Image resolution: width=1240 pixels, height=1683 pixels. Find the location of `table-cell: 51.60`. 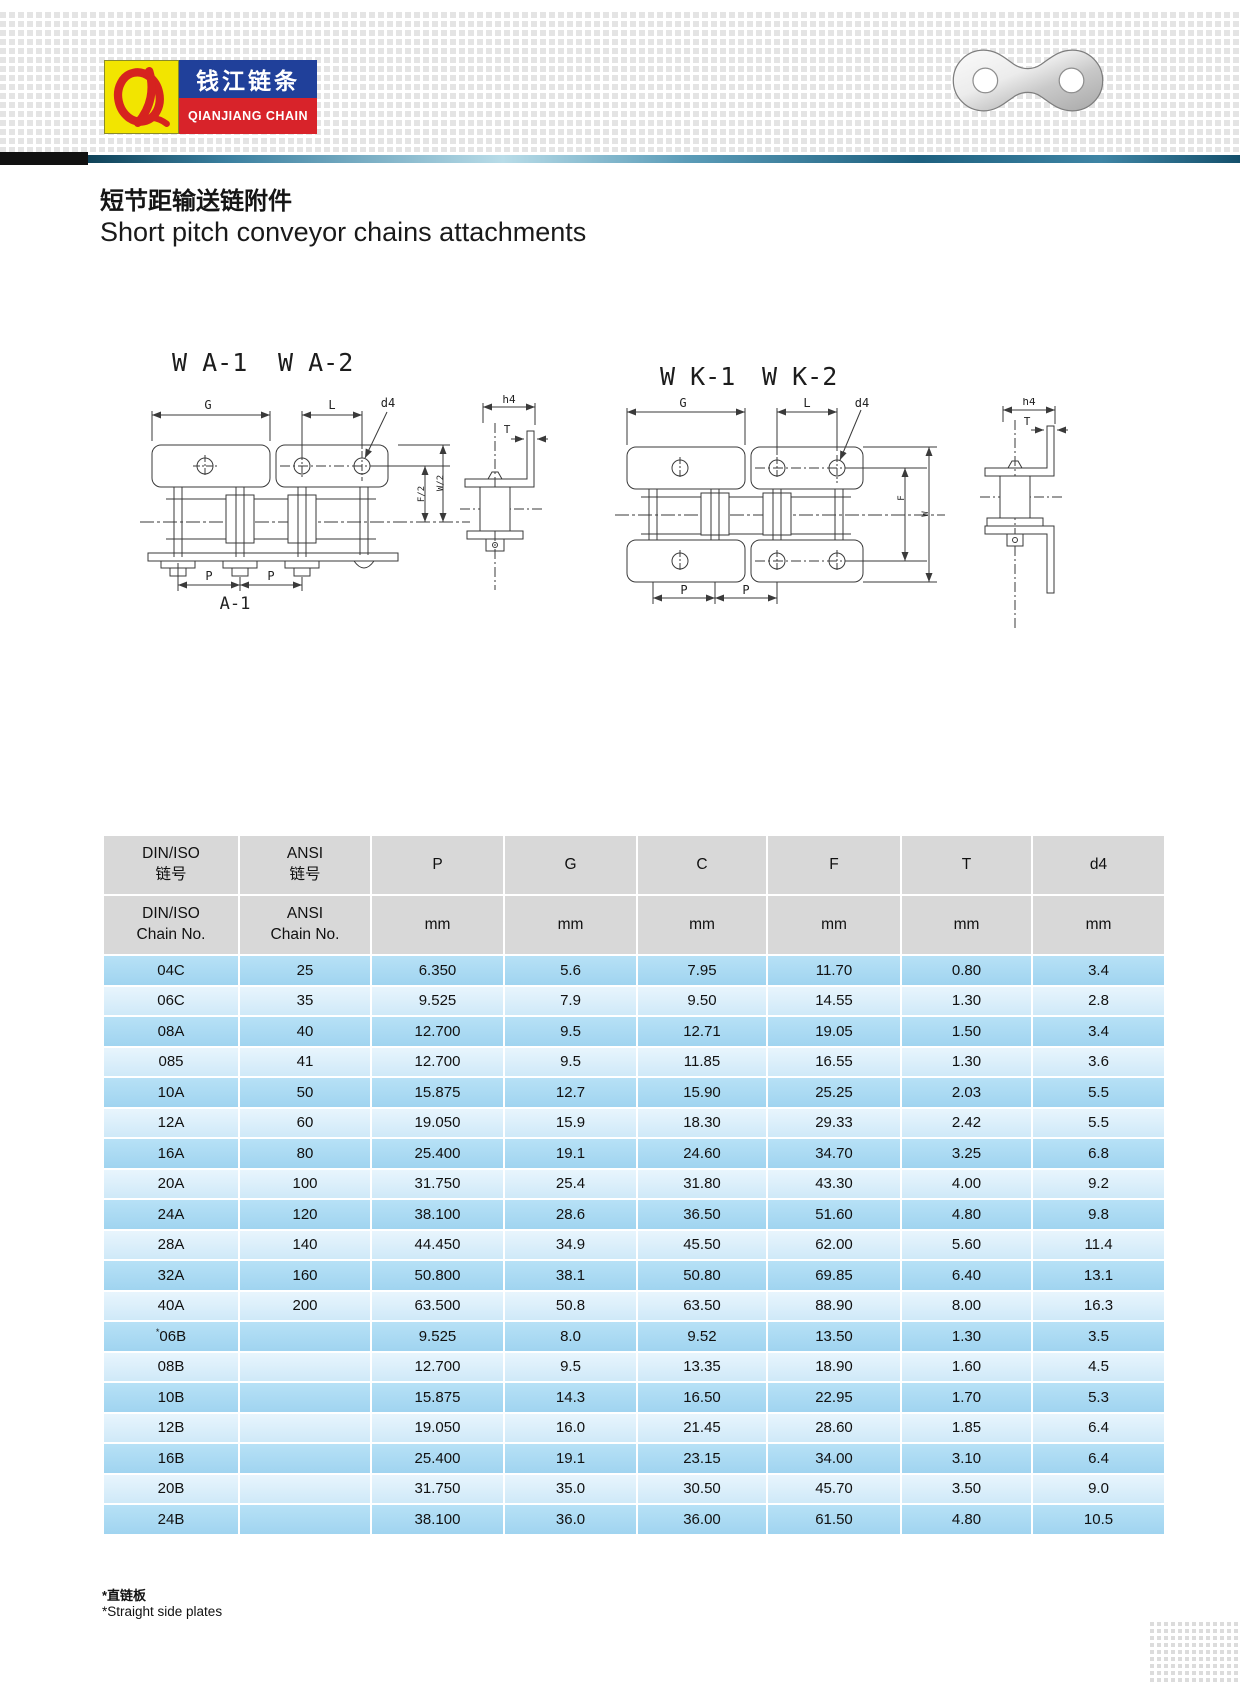

table-cell: 51.60 is located at coordinates (834, 1214).